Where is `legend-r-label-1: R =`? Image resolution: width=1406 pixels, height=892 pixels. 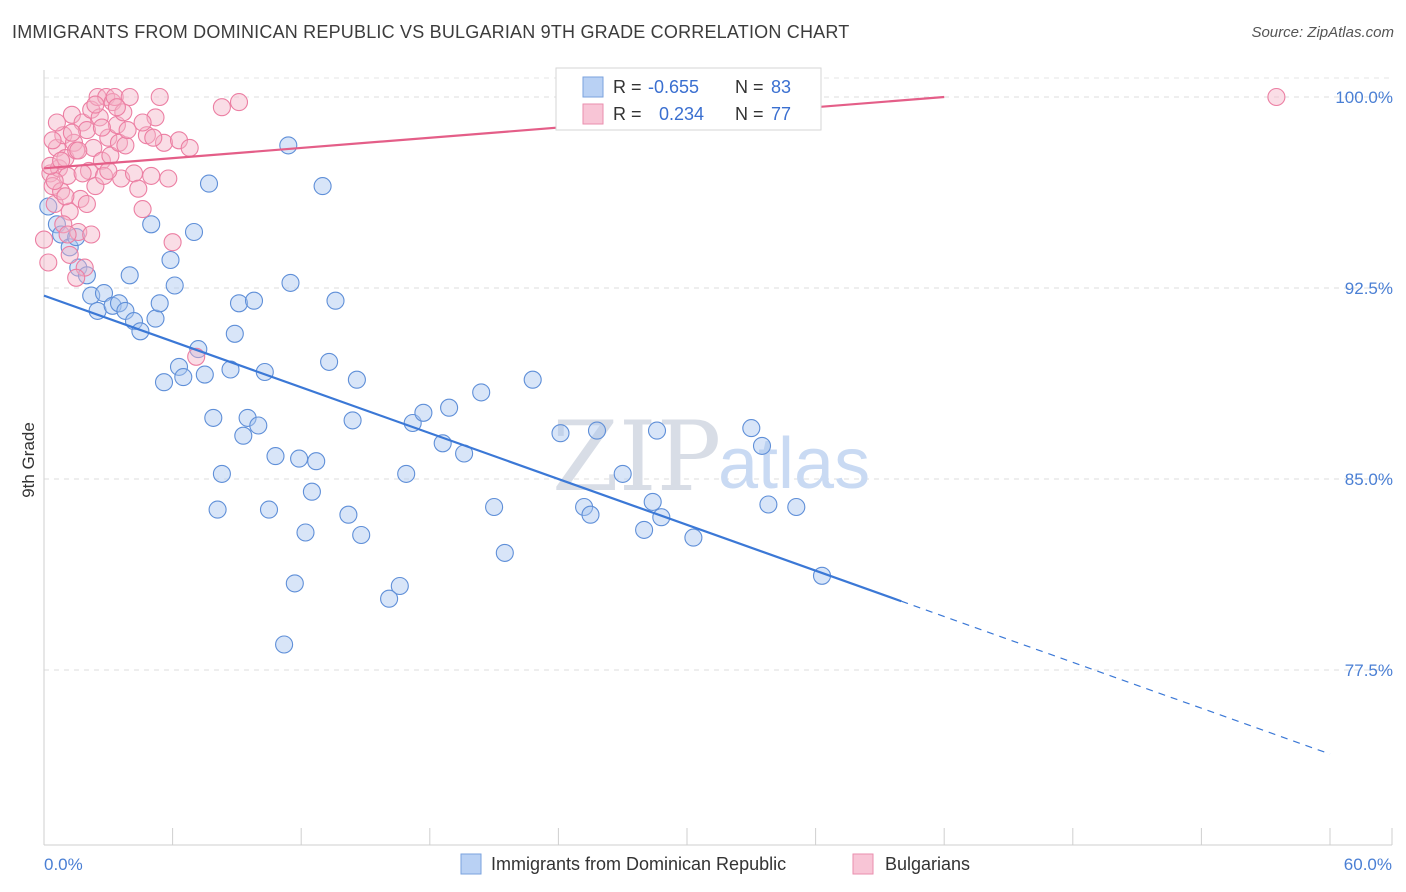
legend-r-label-1: R = is located at coordinates (627, 87).